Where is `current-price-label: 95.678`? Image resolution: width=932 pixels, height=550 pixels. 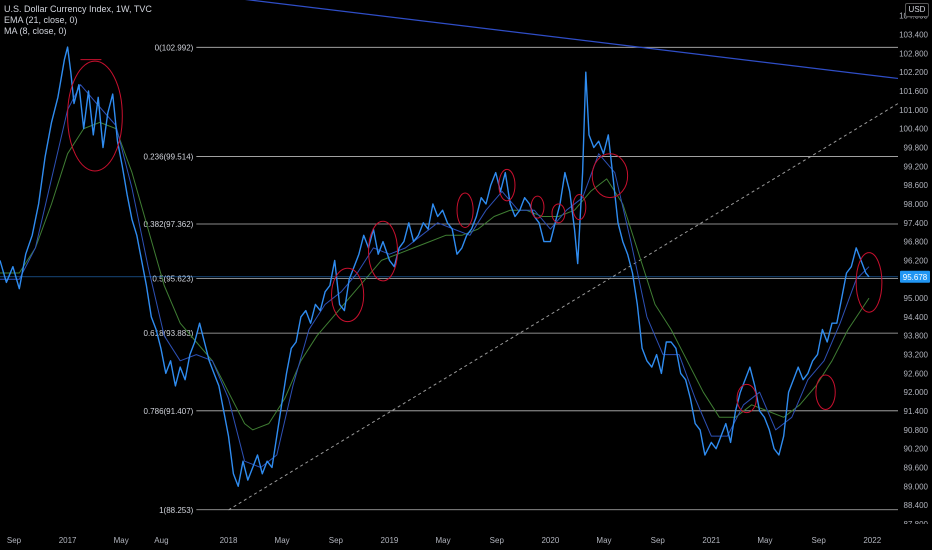 current-price-label: 95.678 is located at coordinates (915, 277).